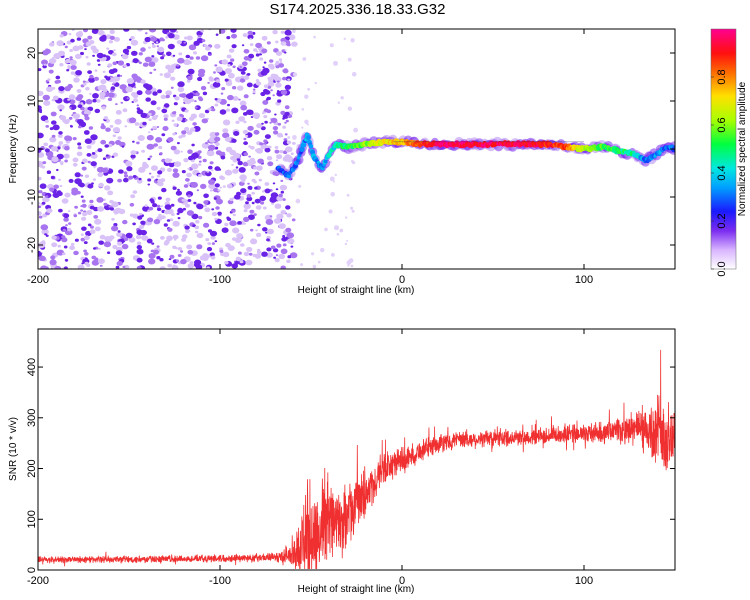  Describe the element at coordinates (302, 149) in the screenshot. I see `ridge-point` at that location.